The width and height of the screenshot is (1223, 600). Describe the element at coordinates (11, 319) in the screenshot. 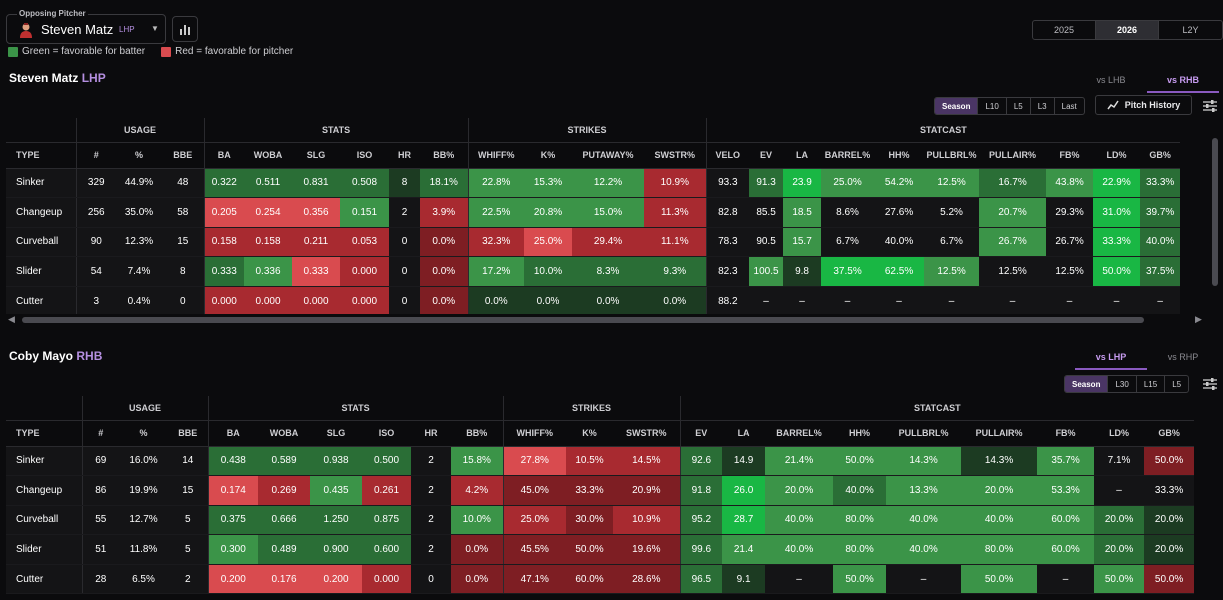

I see `scroll-left-icon: ◀` at that location.